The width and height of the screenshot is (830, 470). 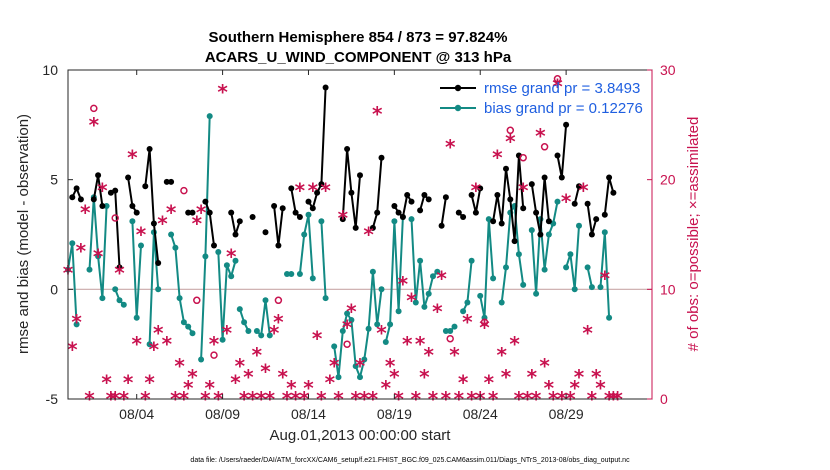 What do you see at coordinates (50, 70) in the screenshot?
I see `y-tick-label: 10` at bounding box center [50, 70].